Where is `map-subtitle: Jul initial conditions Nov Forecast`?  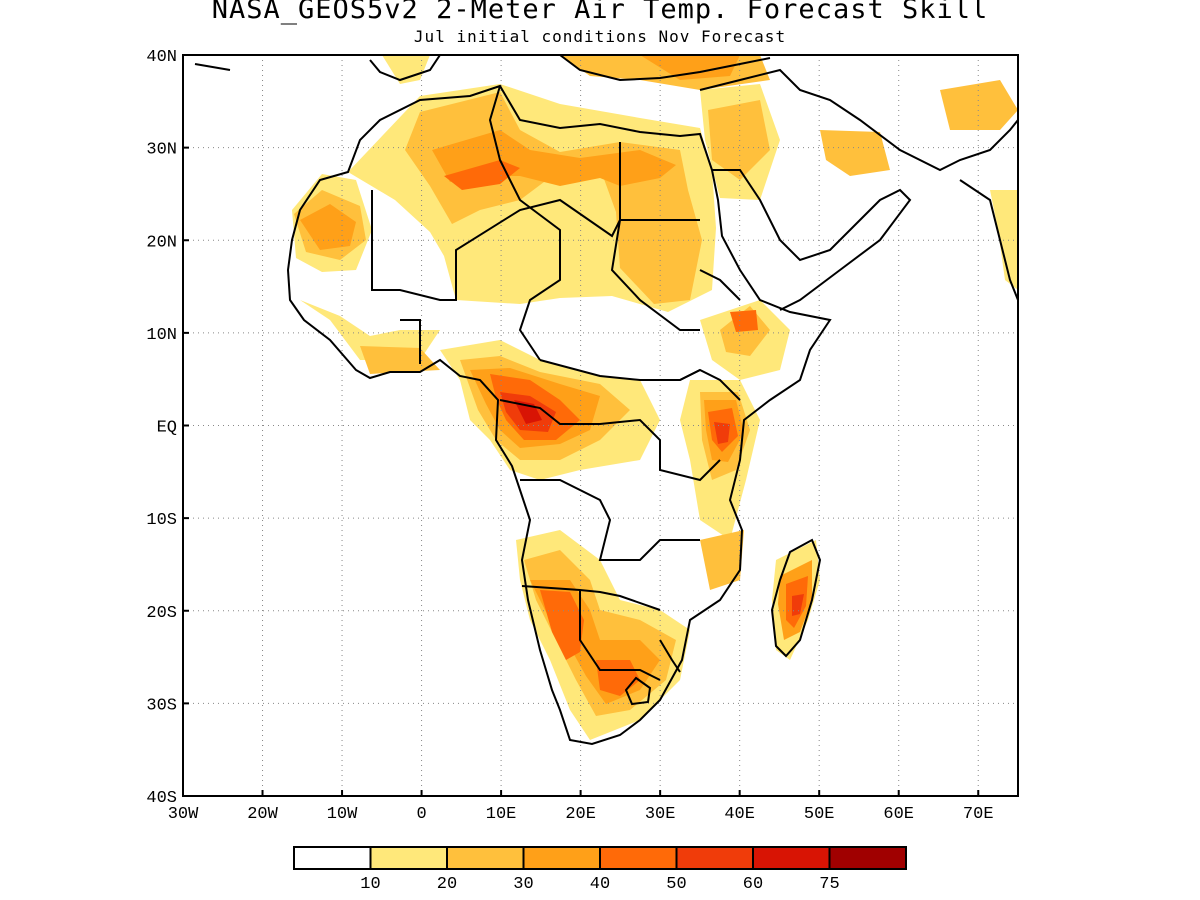 map-subtitle: Jul initial conditions Nov Forecast is located at coordinates (600, 36).